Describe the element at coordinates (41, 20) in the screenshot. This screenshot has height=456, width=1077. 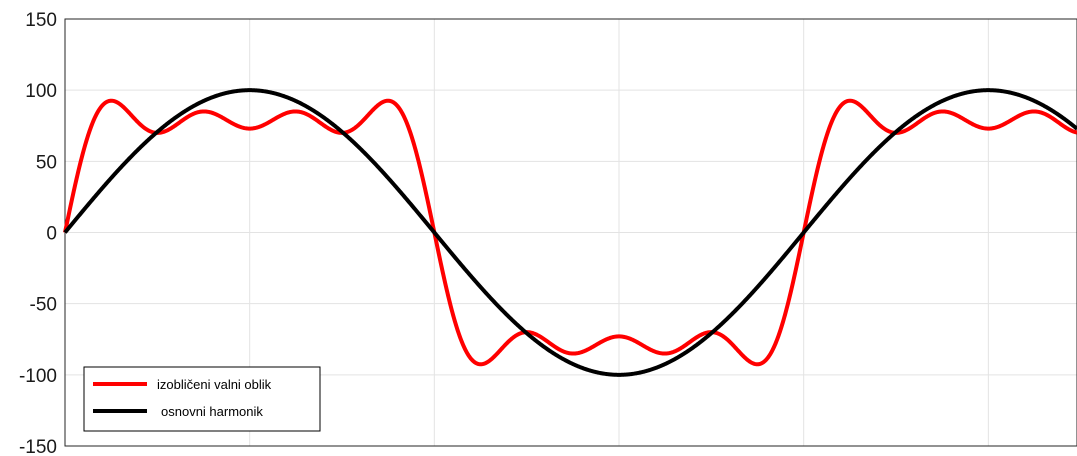
I see `y-tick-label: 150` at that location.